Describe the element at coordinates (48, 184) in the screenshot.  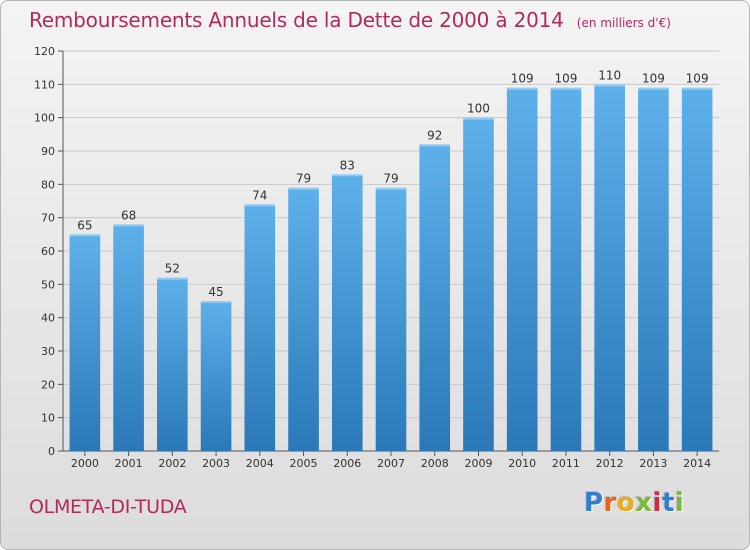
I see `y-tick-label: 80` at that location.